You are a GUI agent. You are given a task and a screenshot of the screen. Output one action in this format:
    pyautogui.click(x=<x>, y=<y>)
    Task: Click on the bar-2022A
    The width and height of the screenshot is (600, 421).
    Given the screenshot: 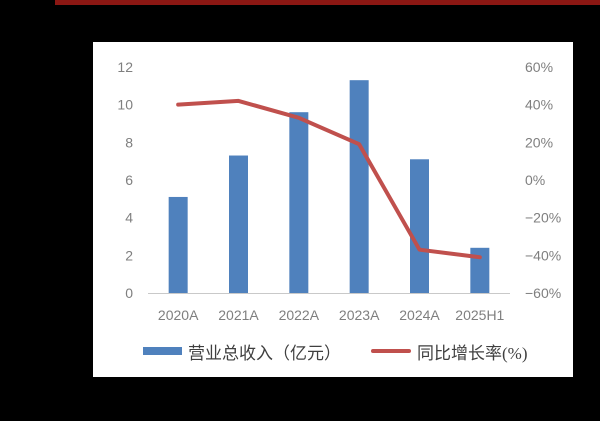 What is the action you would take?
    pyautogui.click(x=299, y=202)
    